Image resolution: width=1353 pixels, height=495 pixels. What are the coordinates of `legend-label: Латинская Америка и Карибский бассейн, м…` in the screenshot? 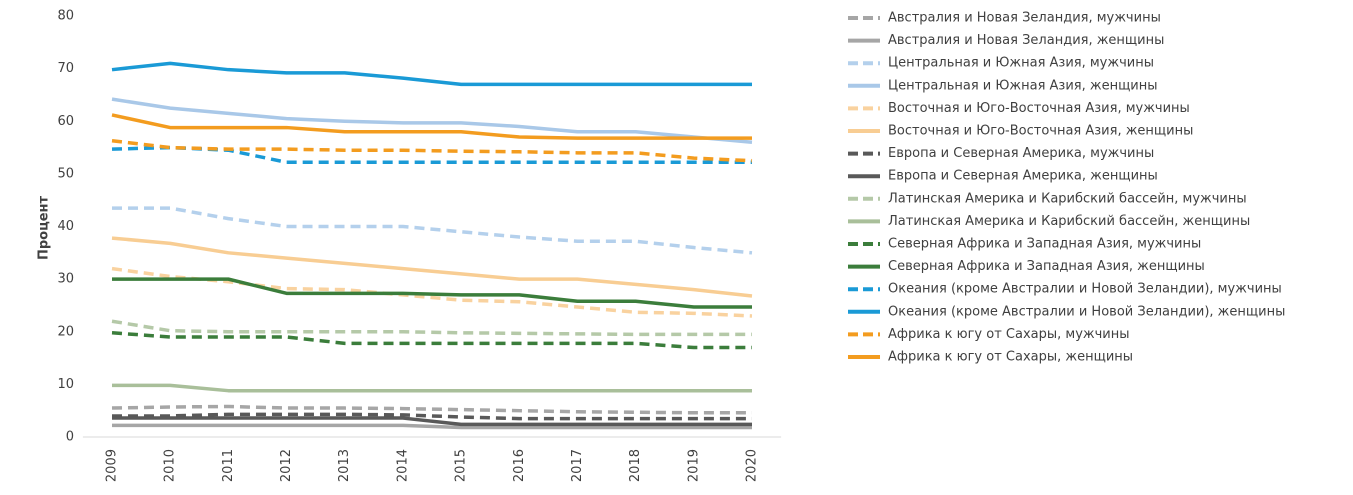 It's located at (1067, 198).